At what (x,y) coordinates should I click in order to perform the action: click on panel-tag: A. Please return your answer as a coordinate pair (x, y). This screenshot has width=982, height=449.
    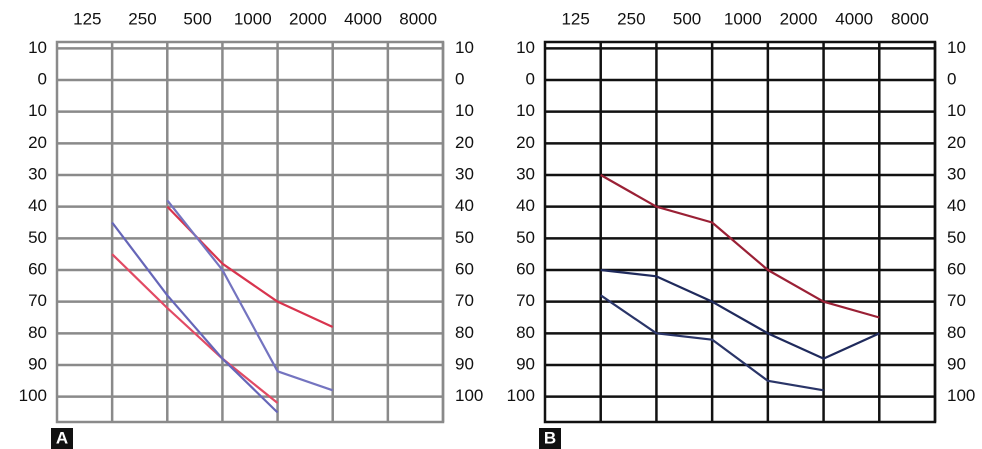
    Looking at the image, I should click on (62, 437).